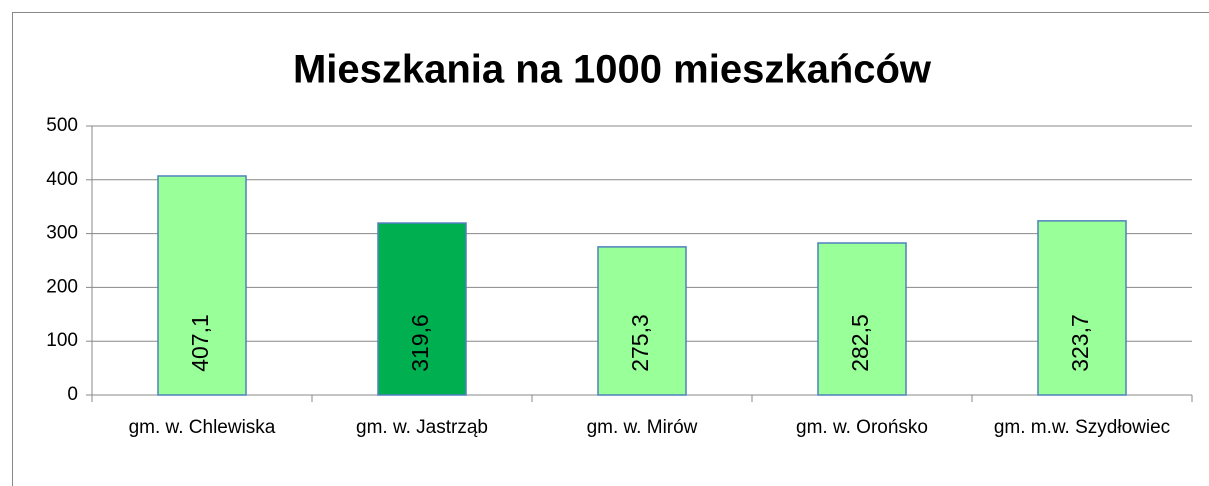 The width and height of the screenshot is (1209, 486). Describe the element at coordinates (62, 286) in the screenshot. I see `y-tick-label: 200` at that location.